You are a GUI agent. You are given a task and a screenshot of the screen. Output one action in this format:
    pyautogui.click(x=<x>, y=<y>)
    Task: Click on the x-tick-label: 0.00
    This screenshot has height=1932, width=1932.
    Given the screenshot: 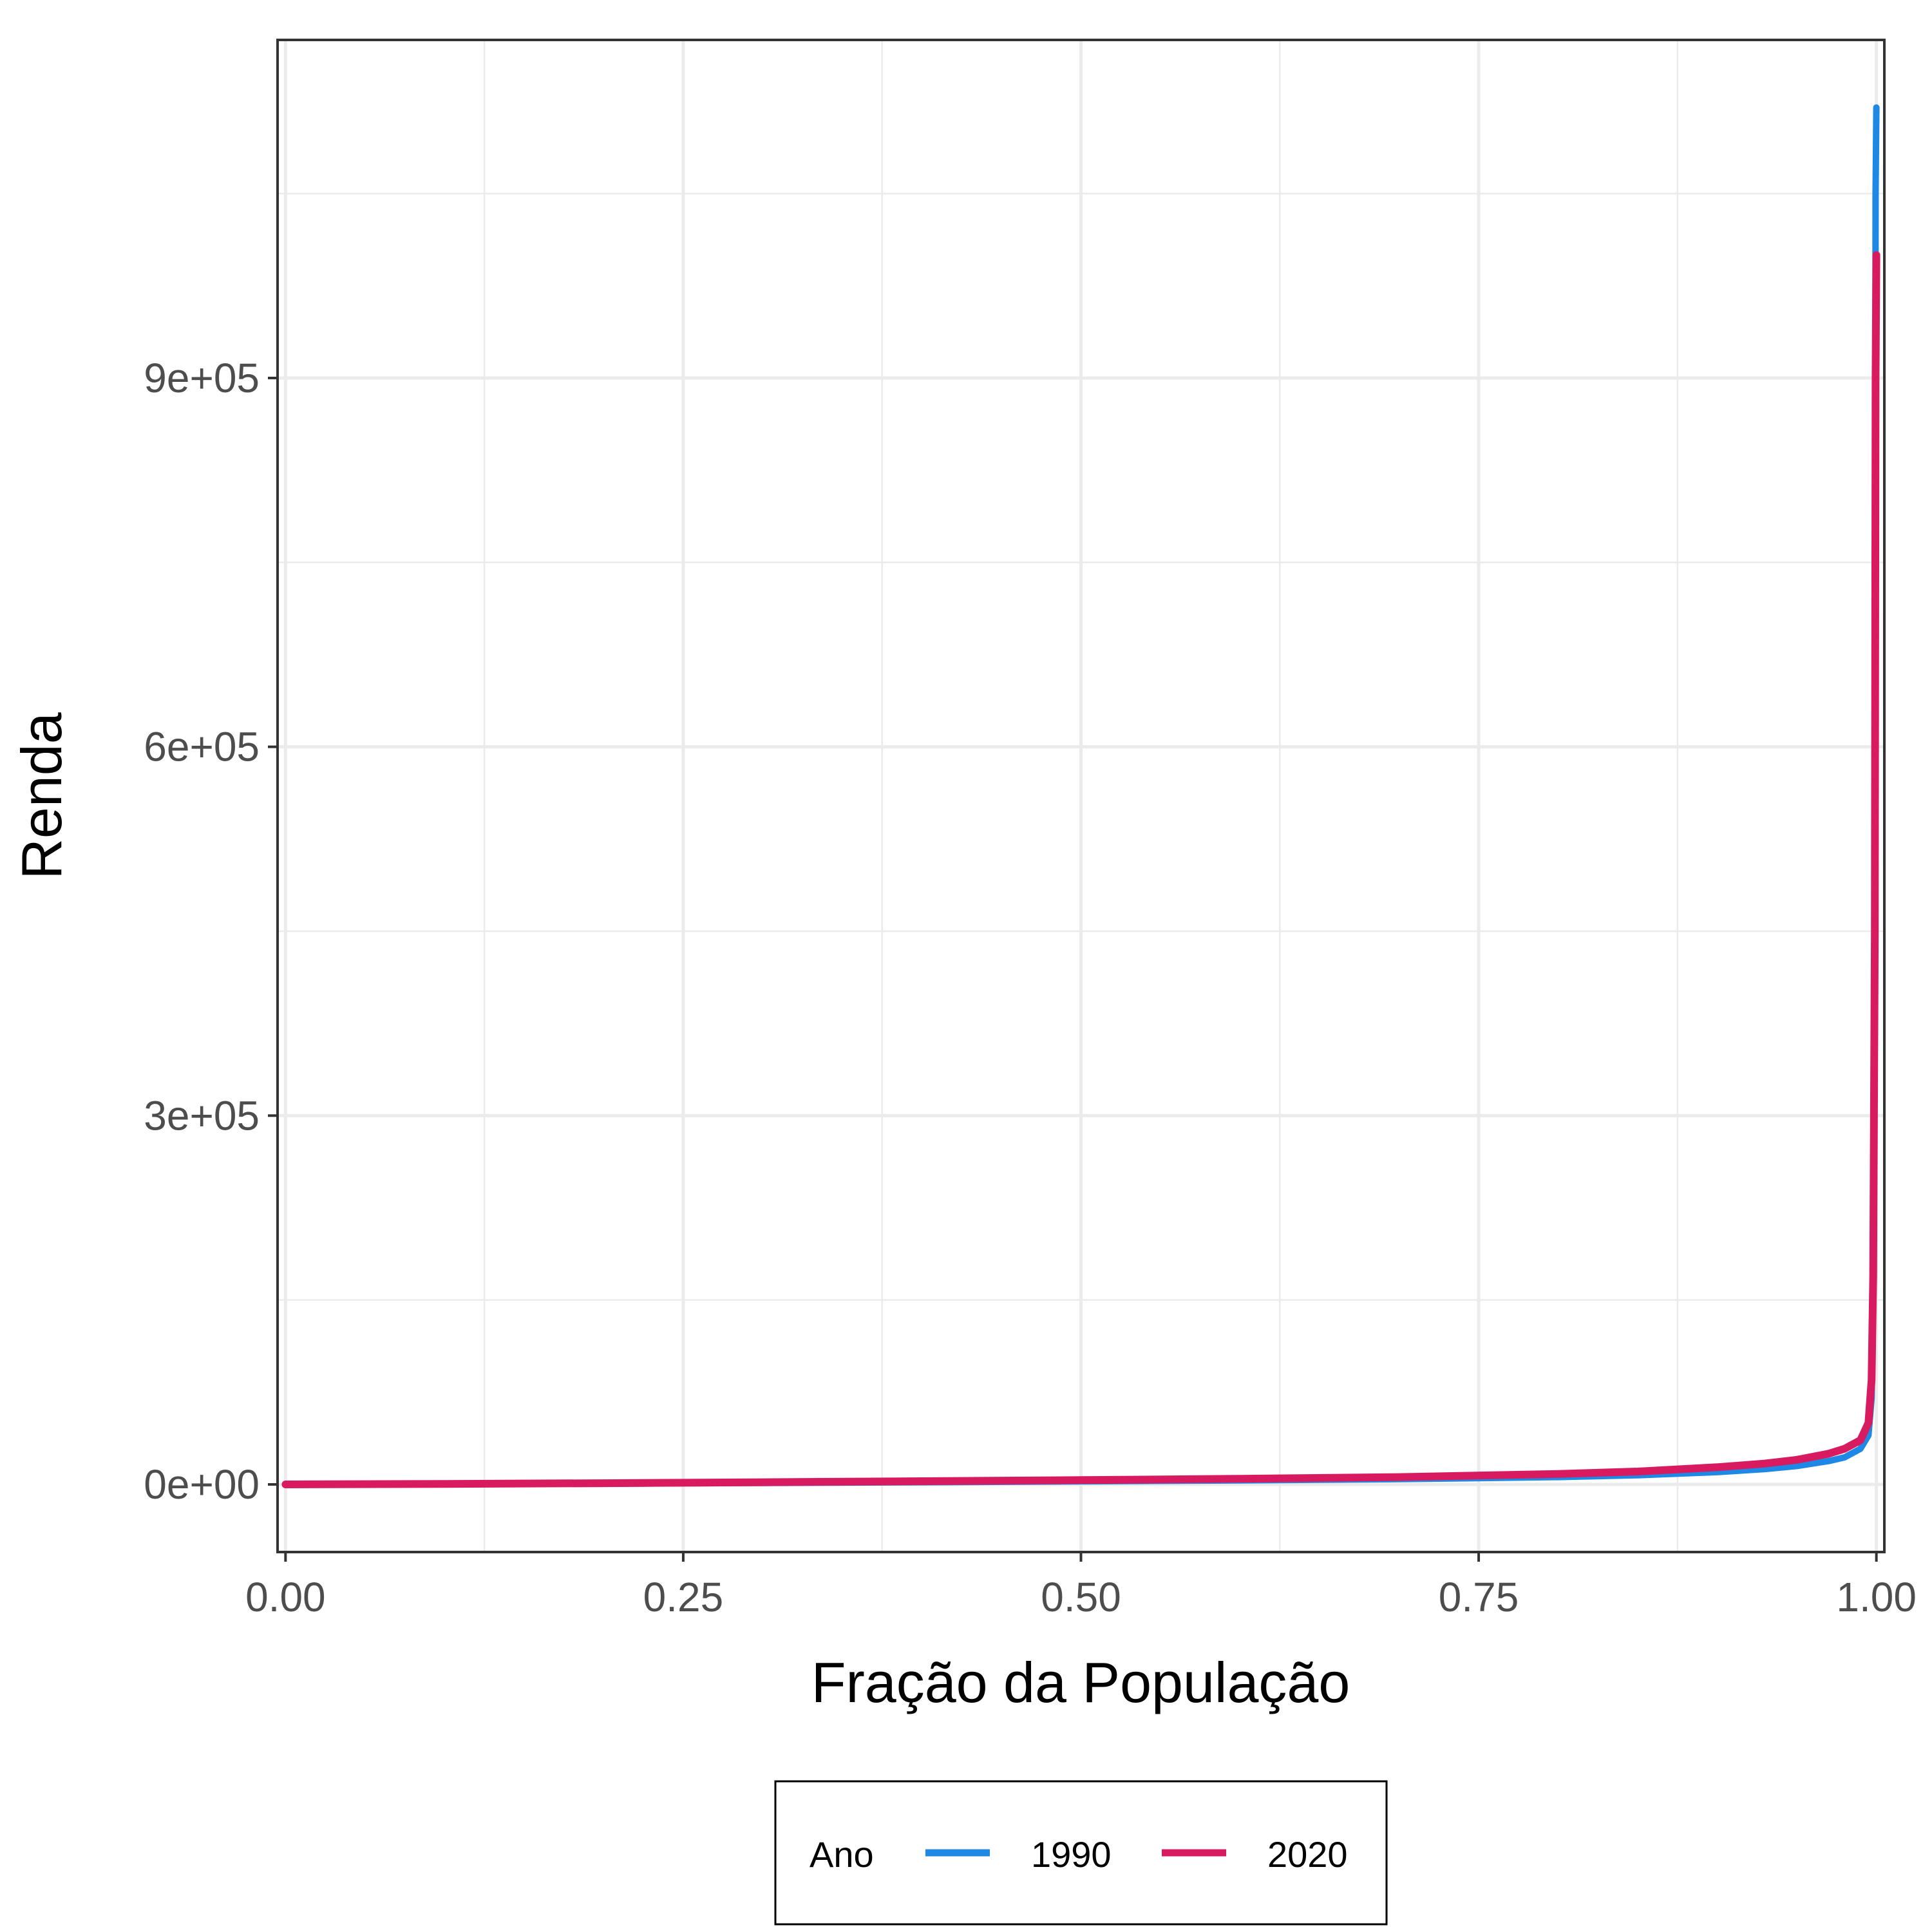 What is the action you would take?
    pyautogui.click(x=285, y=1597)
    